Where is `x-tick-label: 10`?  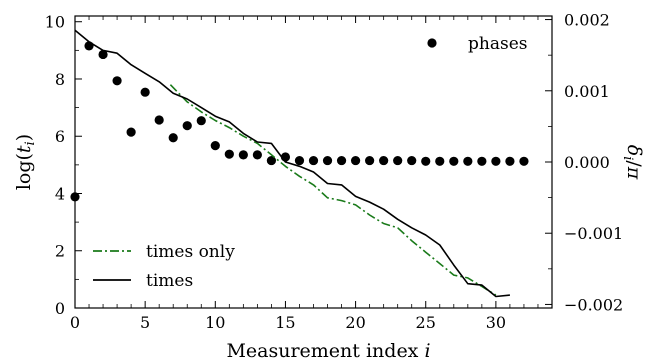 x-tick-label: 10 is located at coordinates (215, 322).